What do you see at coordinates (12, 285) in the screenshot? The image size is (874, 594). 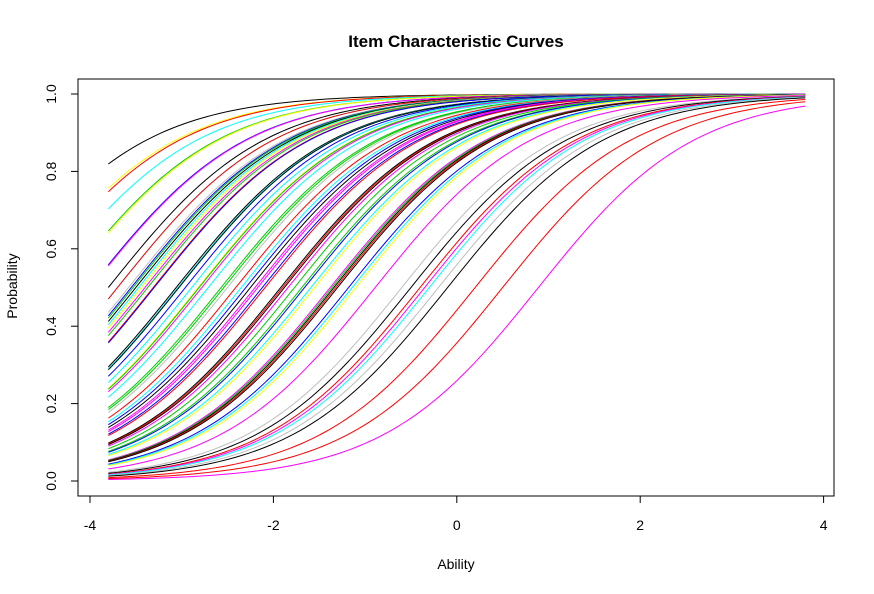 I see `y-axis-label: Probability` at bounding box center [12, 285].